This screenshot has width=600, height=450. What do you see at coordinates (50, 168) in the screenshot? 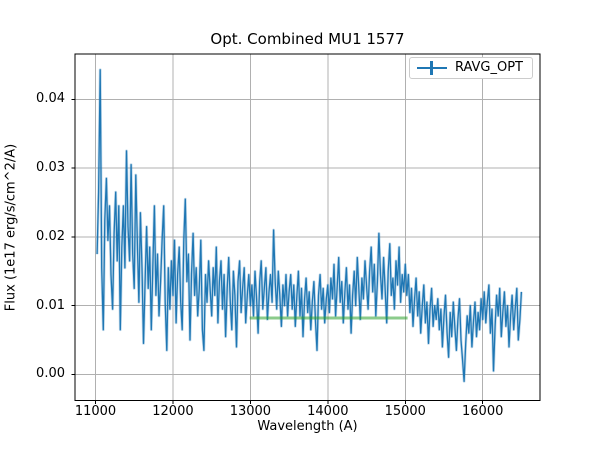
I see `y-tick-label: 0.03` at bounding box center [50, 168].